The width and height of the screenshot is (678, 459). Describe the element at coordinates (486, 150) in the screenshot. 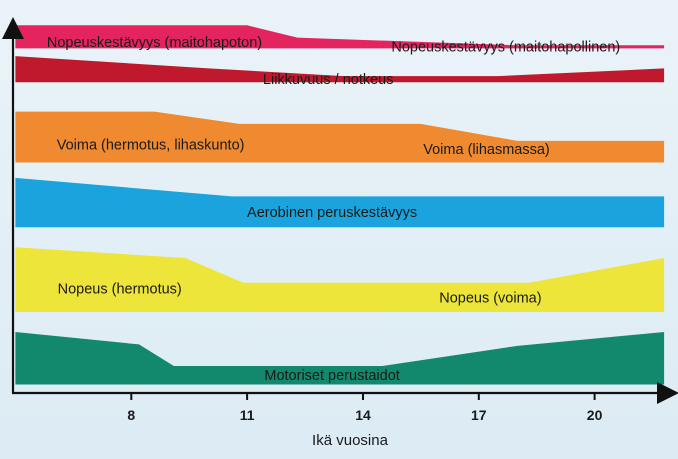

I see `band-label-voima-1: Voima (lihasmassa)` at that location.